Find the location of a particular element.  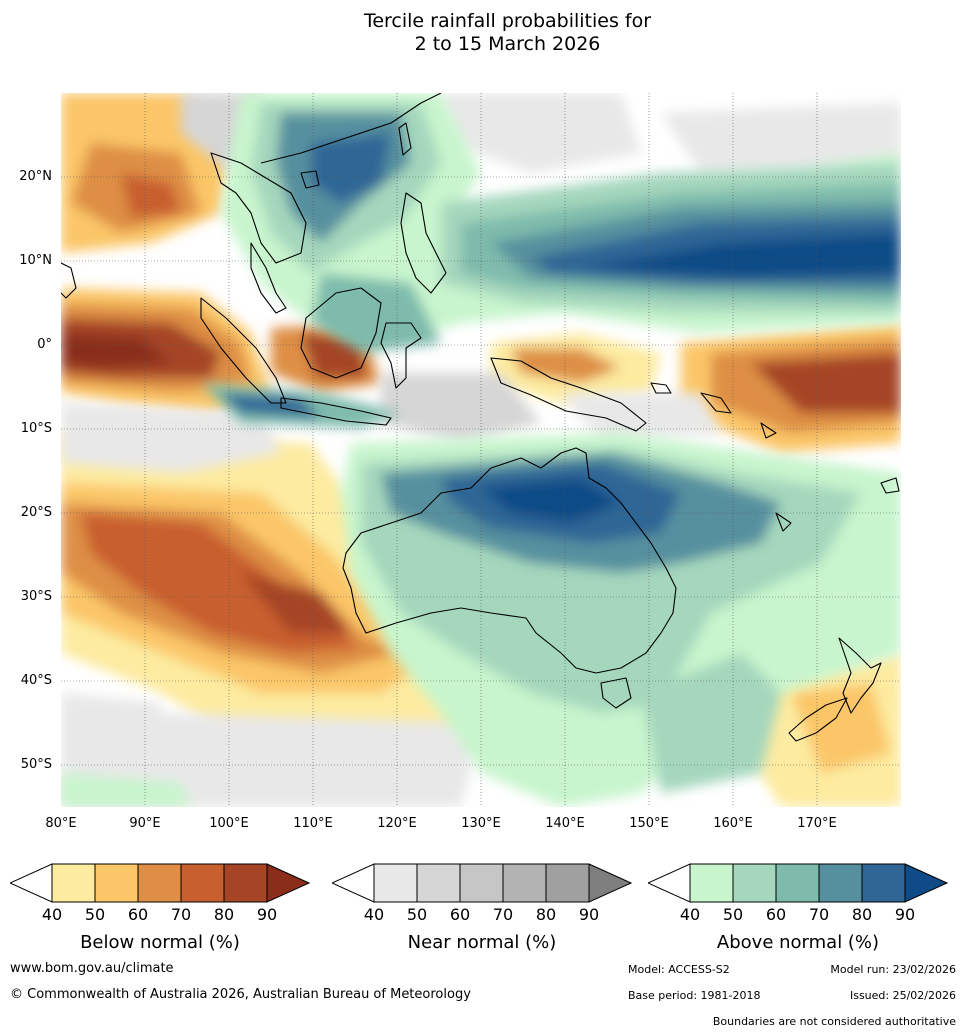

lon-label-160e: 160°E is located at coordinates (733, 823).